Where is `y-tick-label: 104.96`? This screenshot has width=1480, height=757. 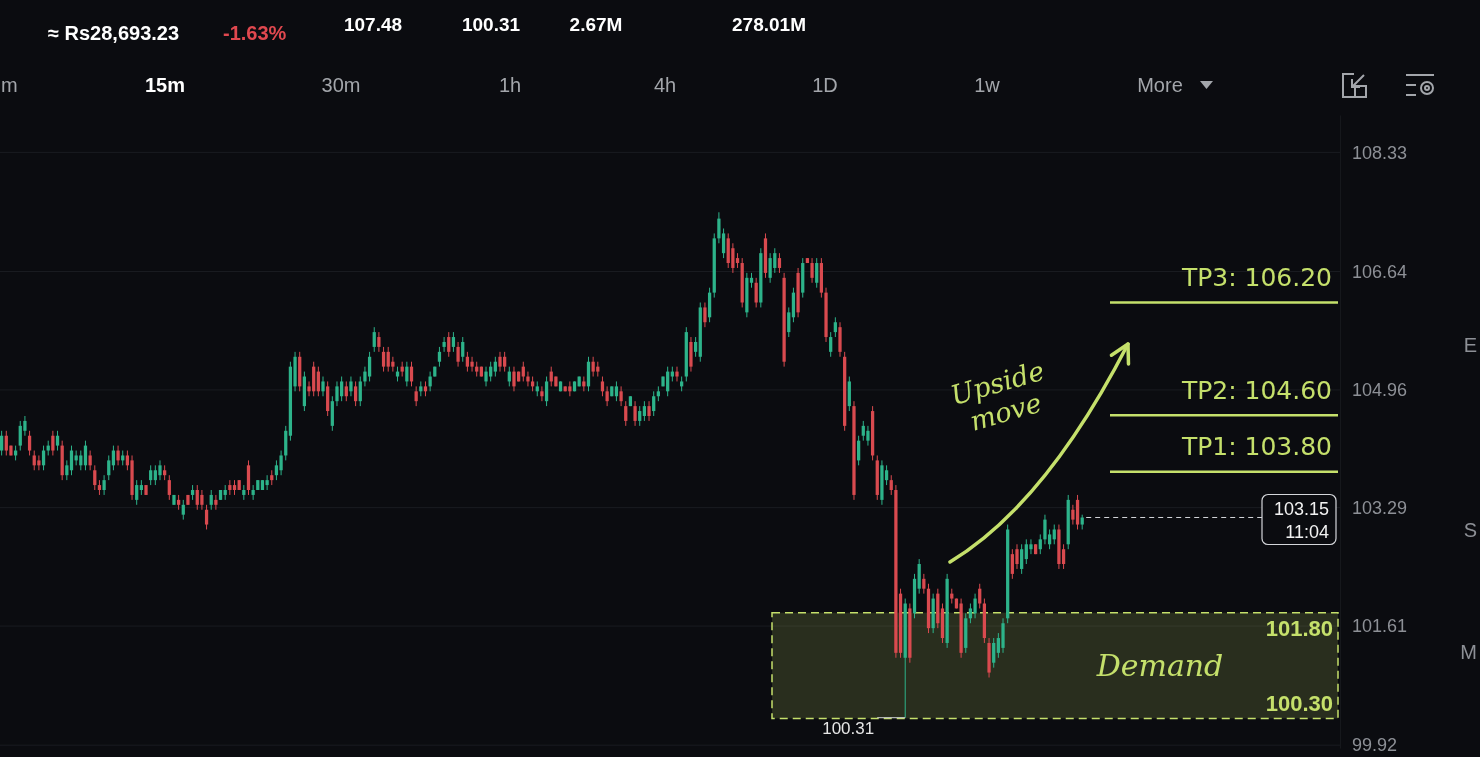
y-tick-label: 104.96 is located at coordinates (1380, 390).